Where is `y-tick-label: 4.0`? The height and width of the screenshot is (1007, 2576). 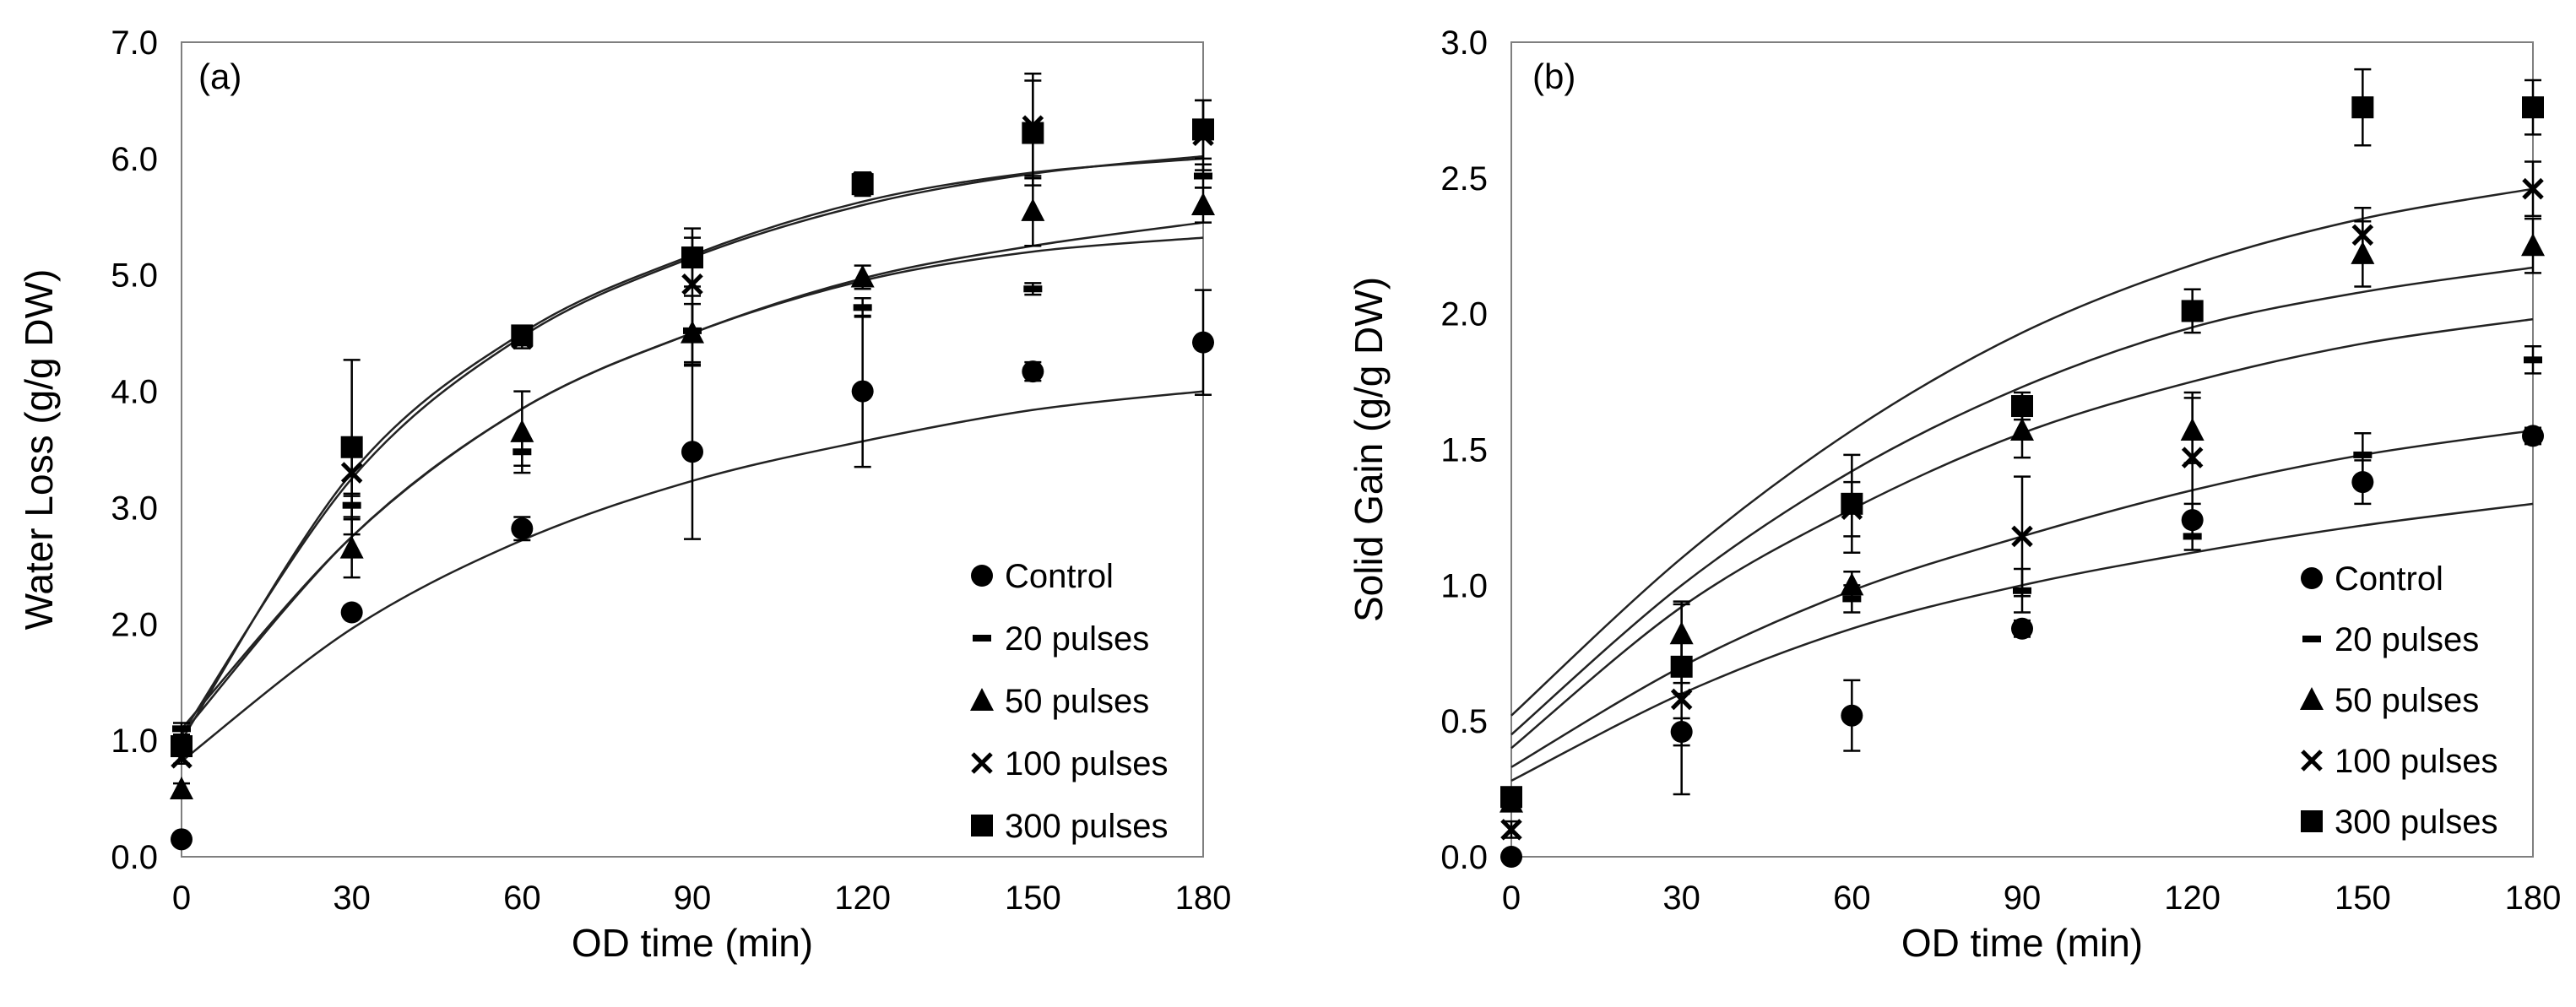 y-tick-label: 4.0 is located at coordinates (134, 392).